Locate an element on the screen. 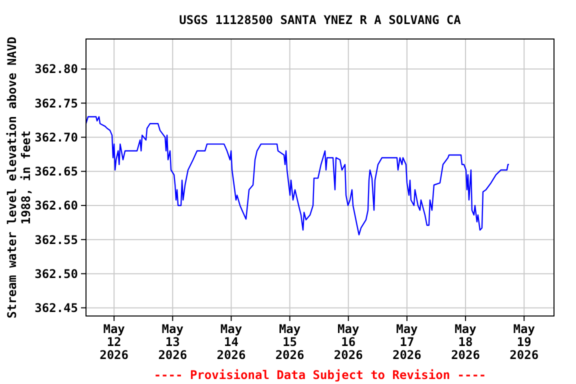  y-tick-label: 362.80 is located at coordinates (56, 69).